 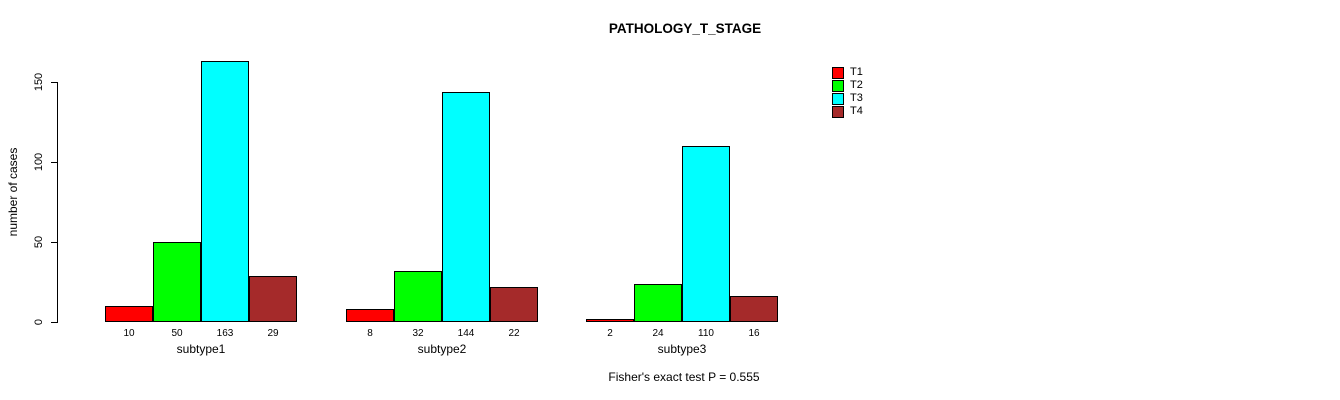 I want to click on legend-swatch-t2, so click(x=838, y=85).